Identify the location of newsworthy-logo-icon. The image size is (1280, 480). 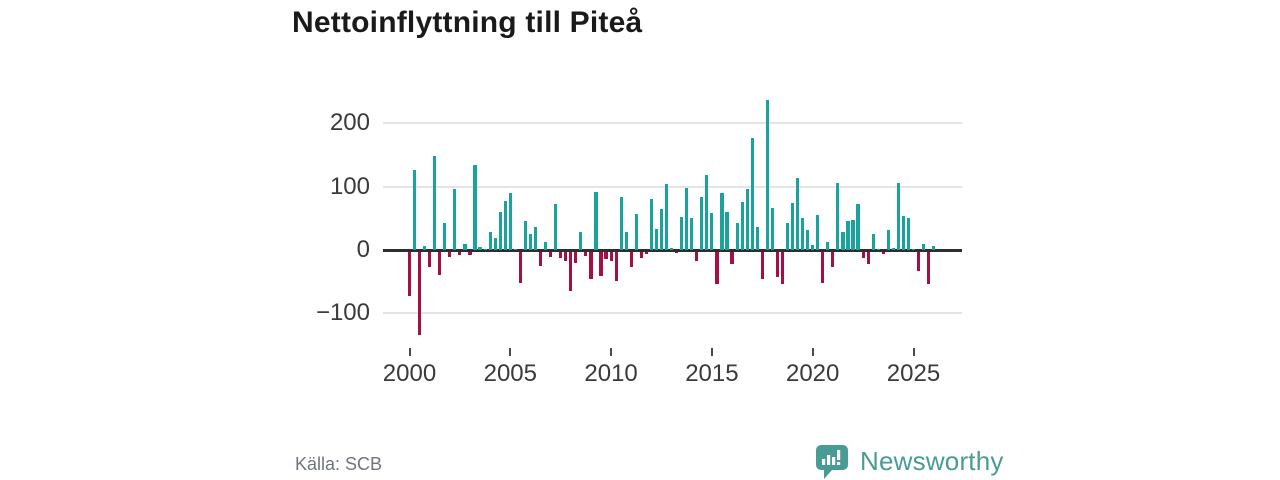
(832, 461).